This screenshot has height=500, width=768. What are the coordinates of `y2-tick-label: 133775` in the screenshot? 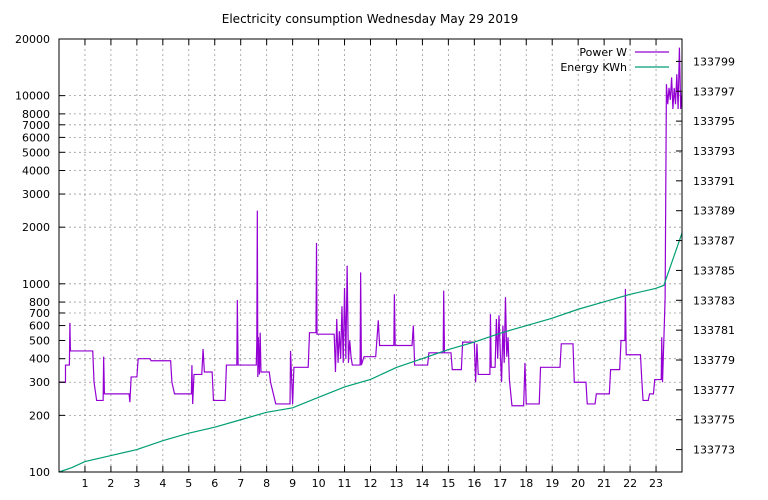 It's located at (714, 420).